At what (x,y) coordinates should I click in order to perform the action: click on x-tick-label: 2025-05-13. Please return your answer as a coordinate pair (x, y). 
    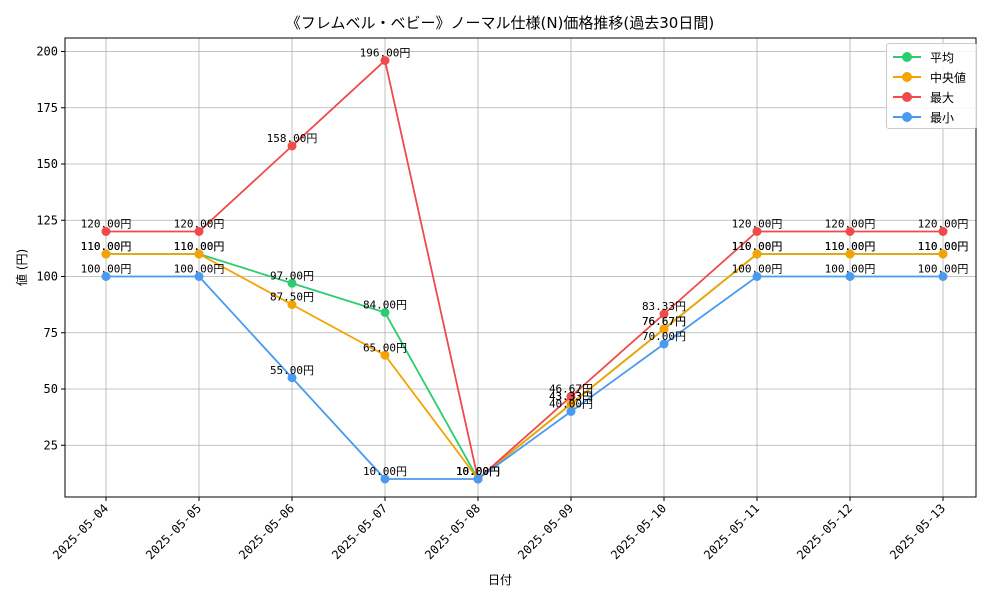
    Looking at the image, I should click on (917, 531).